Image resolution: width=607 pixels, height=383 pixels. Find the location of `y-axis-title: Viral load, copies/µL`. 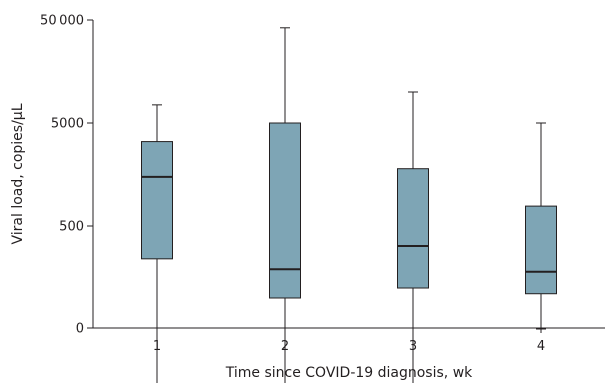

y-axis-title: Viral load, copies/µL is located at coordinates (18, 173).